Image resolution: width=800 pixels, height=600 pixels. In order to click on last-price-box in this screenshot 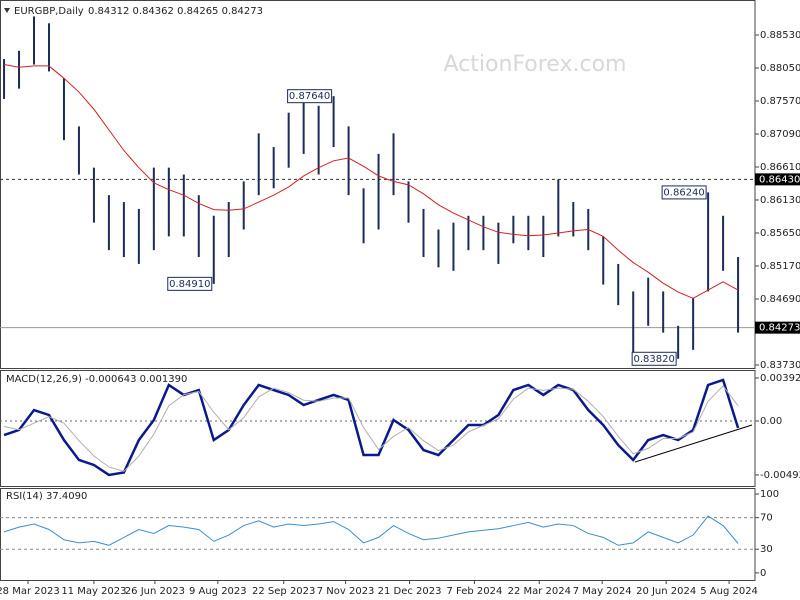, I will do `click(777, 327)`.